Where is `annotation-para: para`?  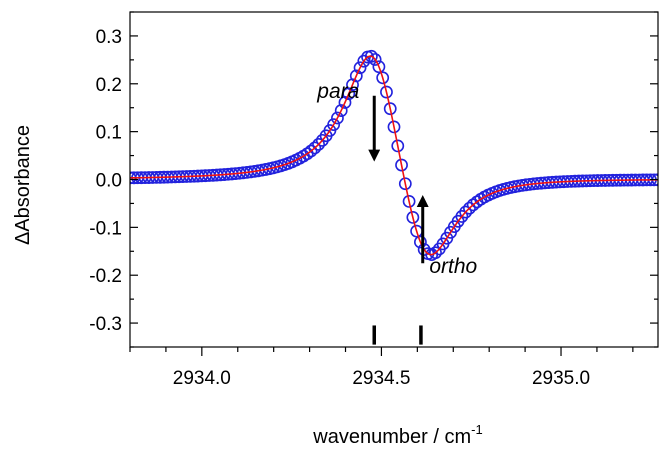
annotation-para: para is located at coordinates (337, 91).